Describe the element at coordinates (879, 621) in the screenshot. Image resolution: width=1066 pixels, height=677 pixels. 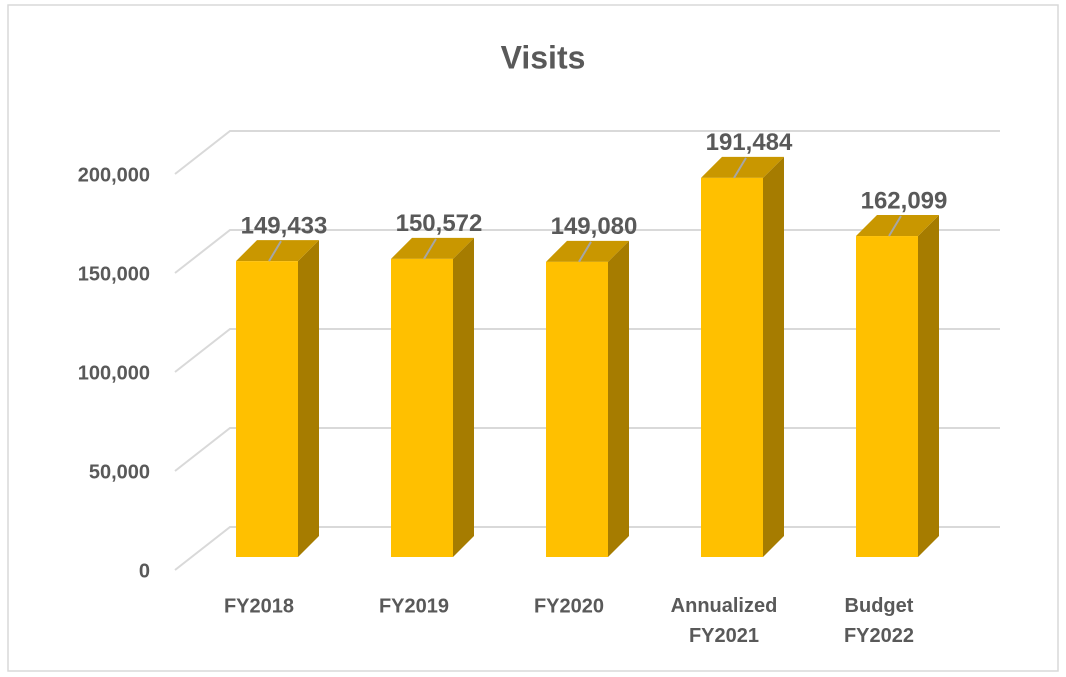
I see `x-tick-label: Budget FY2022` at that location.